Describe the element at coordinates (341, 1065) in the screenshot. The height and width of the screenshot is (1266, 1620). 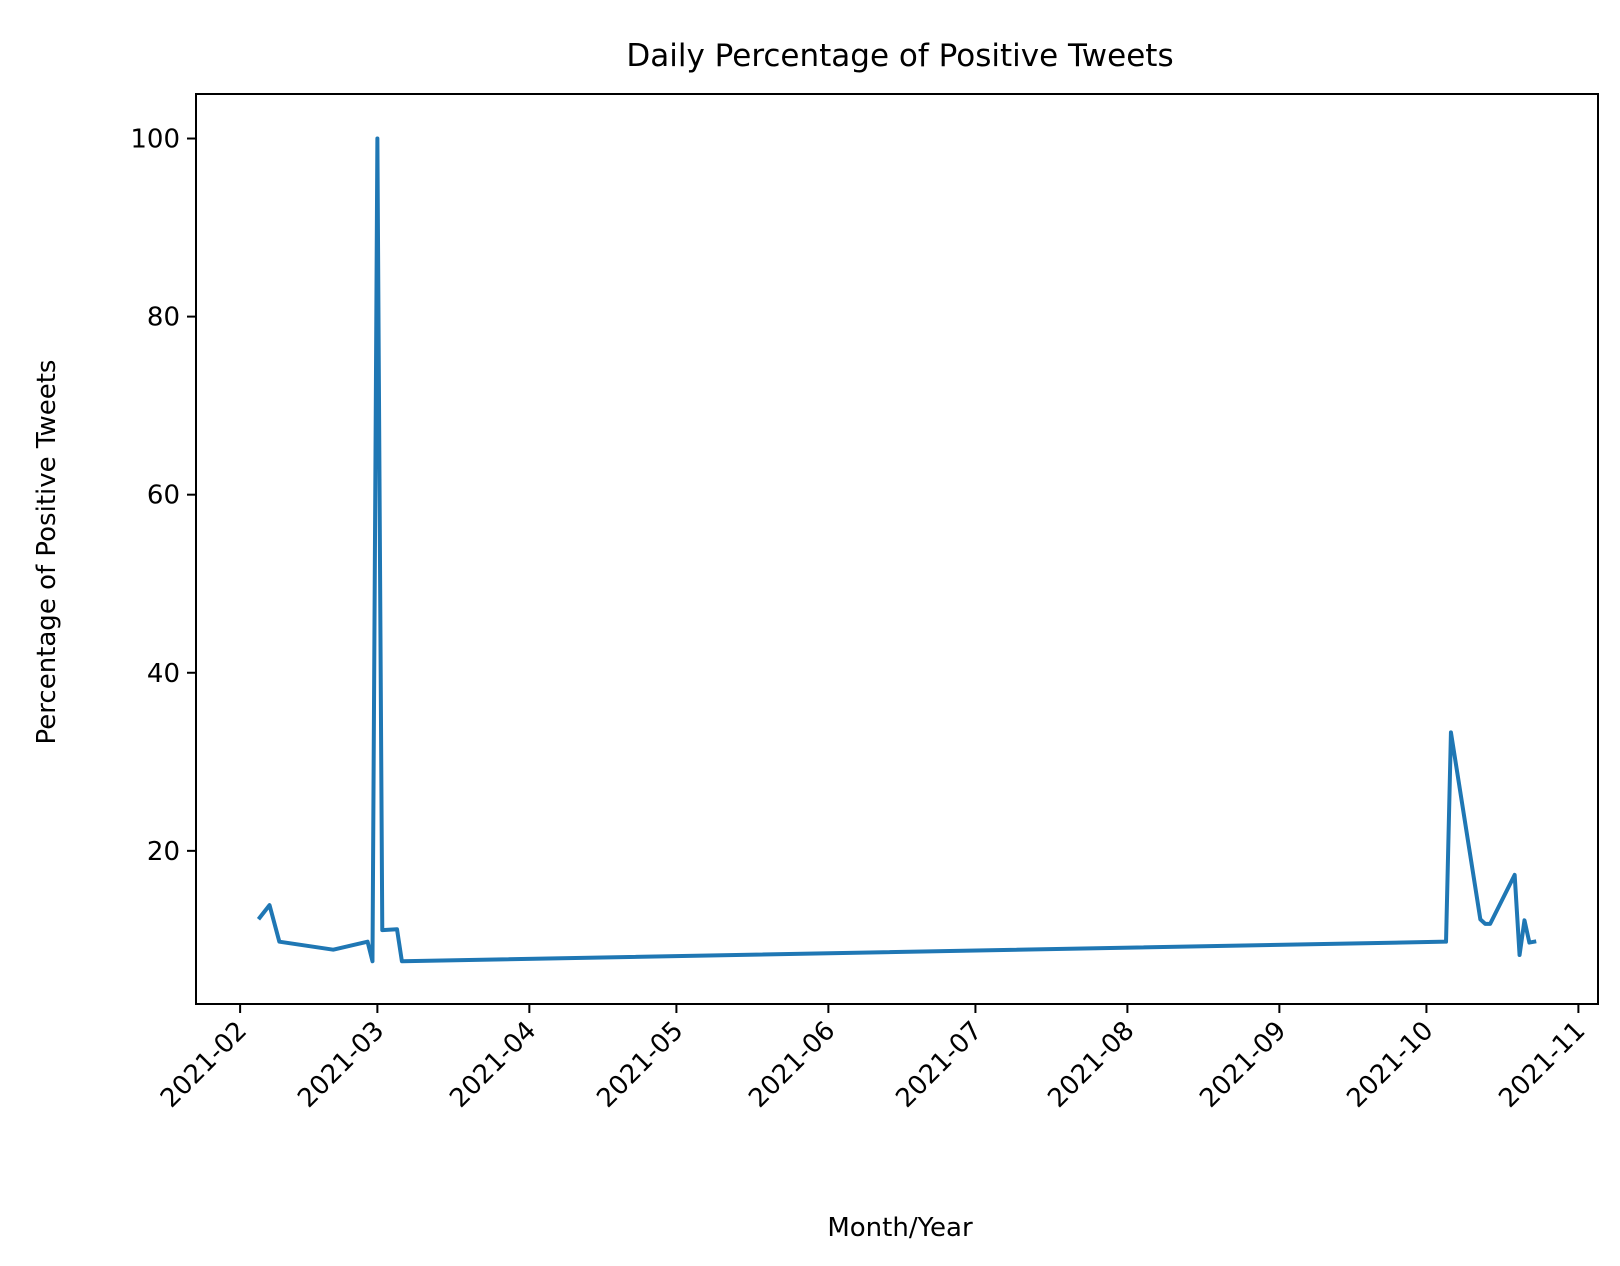
I see `x-tick-label: 2021-03` at that location.